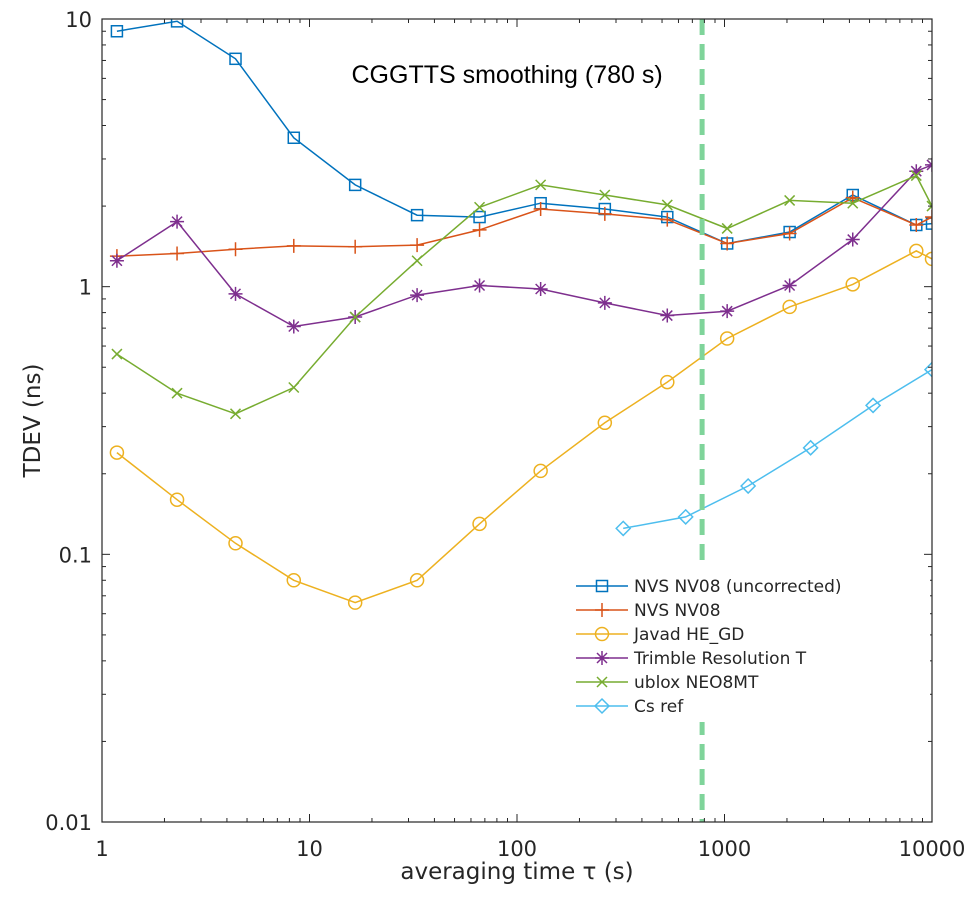  I want to click on legend-item: Cs ref, so click(630, 707).